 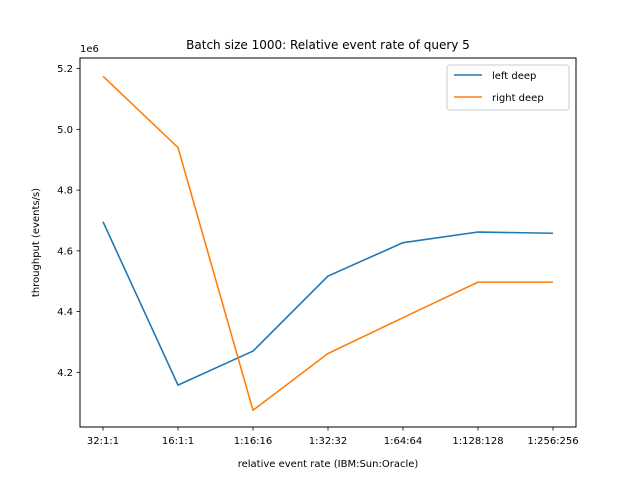 What do you see at coordinates (65, 130) in the screenshot?
I see `y-tick-label: 5.0` at bounding box center [65, 130].